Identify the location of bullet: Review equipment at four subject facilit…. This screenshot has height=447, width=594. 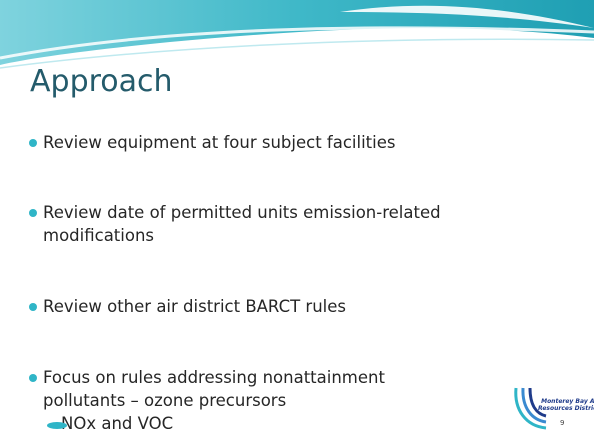
(212, 142).